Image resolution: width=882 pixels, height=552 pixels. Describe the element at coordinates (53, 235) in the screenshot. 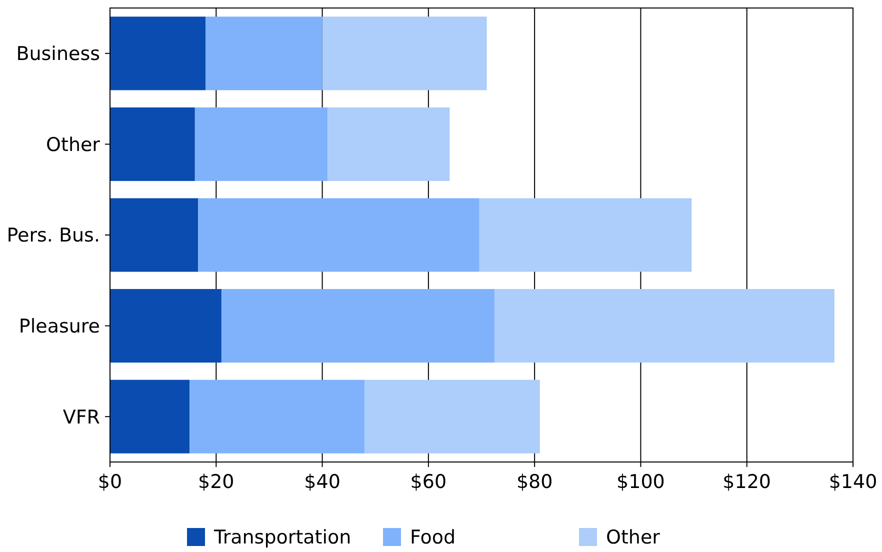

I see `y-tick-label: Pers. Bus.` at that location.